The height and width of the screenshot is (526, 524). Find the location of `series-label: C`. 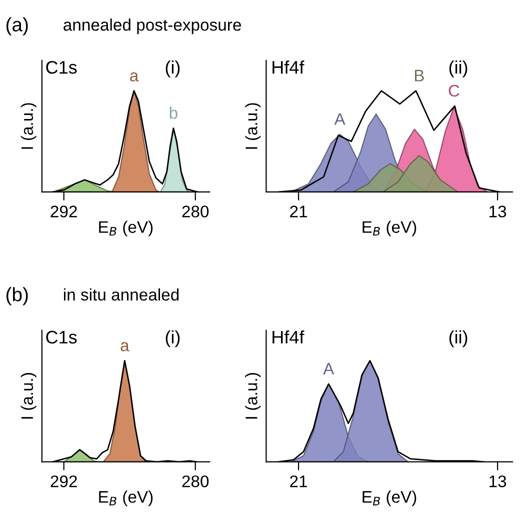

series-label: C is located at coordinates (454, 90).